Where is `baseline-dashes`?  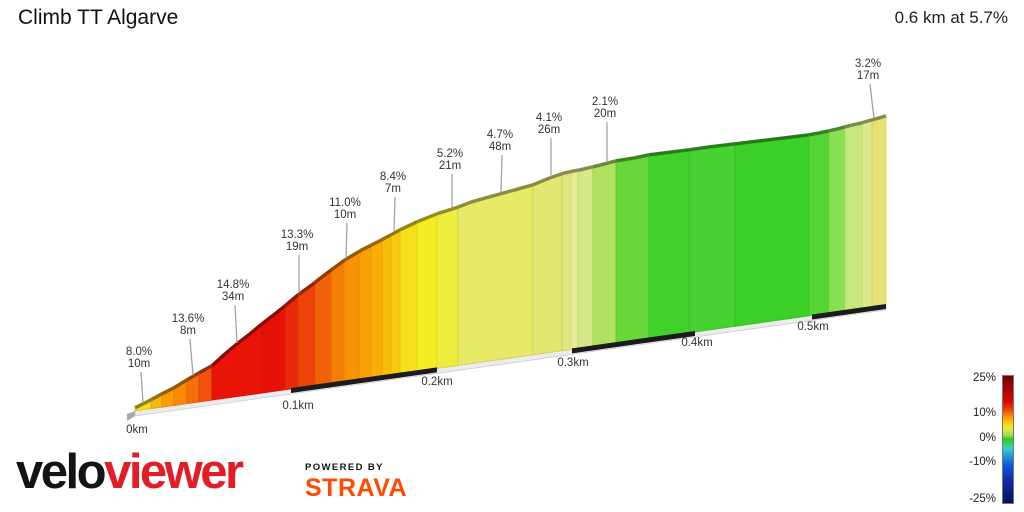 baseline-dashes is located at coordinates (588, 348).